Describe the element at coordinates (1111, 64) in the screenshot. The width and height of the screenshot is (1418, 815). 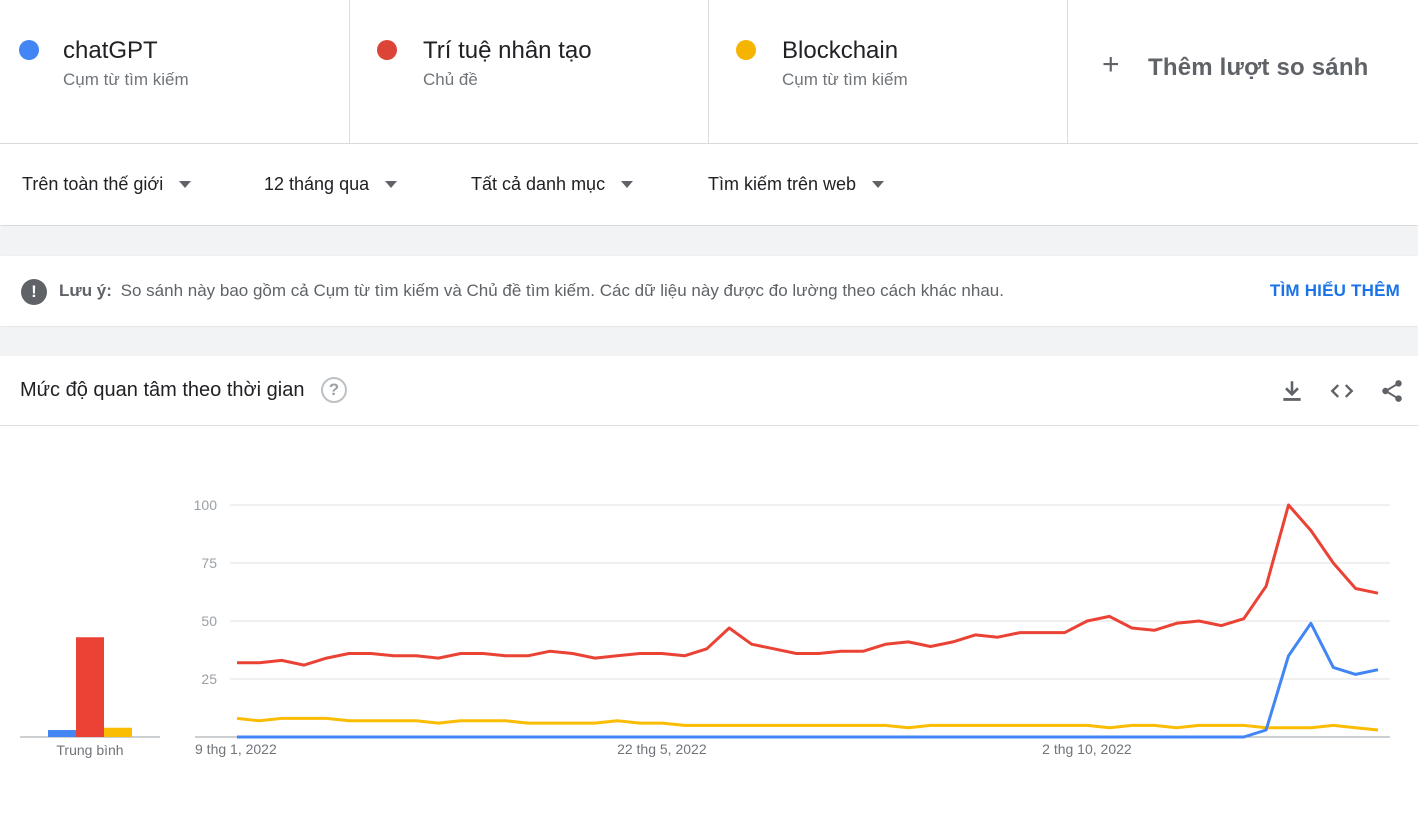
I see `plus-icon: +` at that location.